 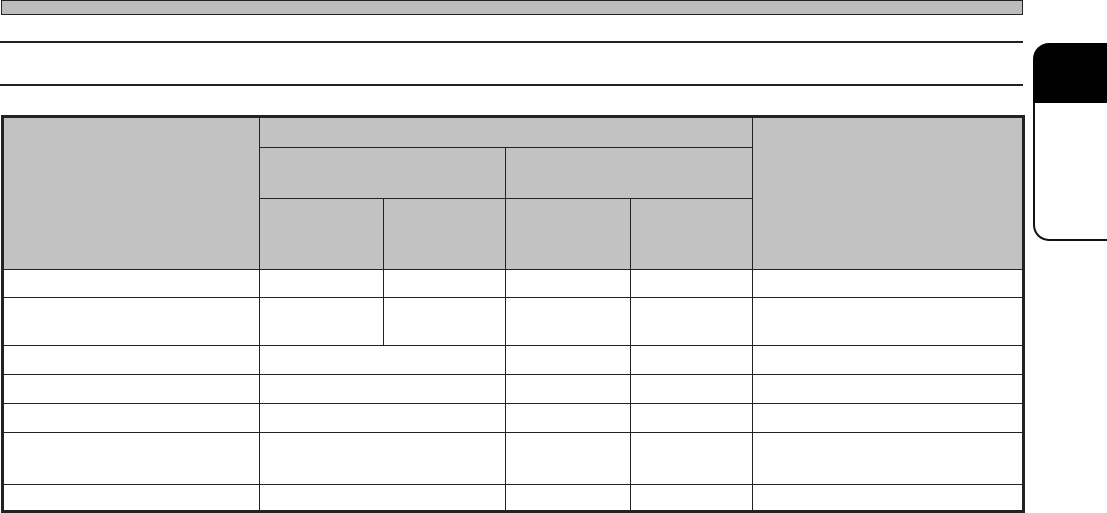 I want to click on chapter-tab, so click(x=1070, y=73).